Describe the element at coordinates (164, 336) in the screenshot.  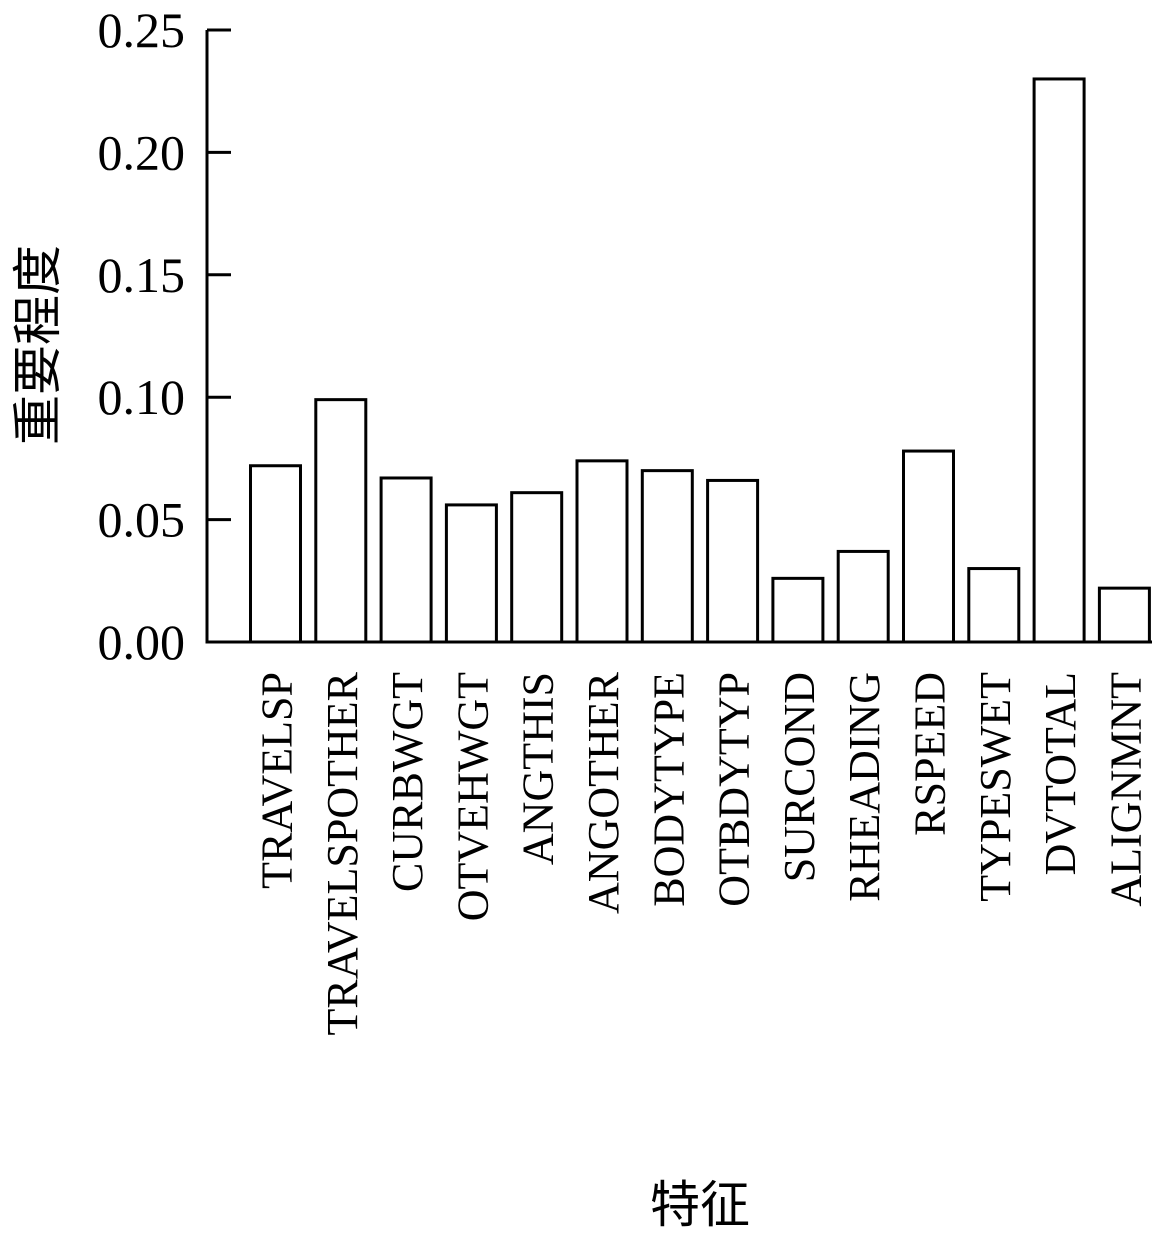
I see `y-ticks-layer: 0.00 0.05 0.10 0.15 0.20 0.25` at that location.